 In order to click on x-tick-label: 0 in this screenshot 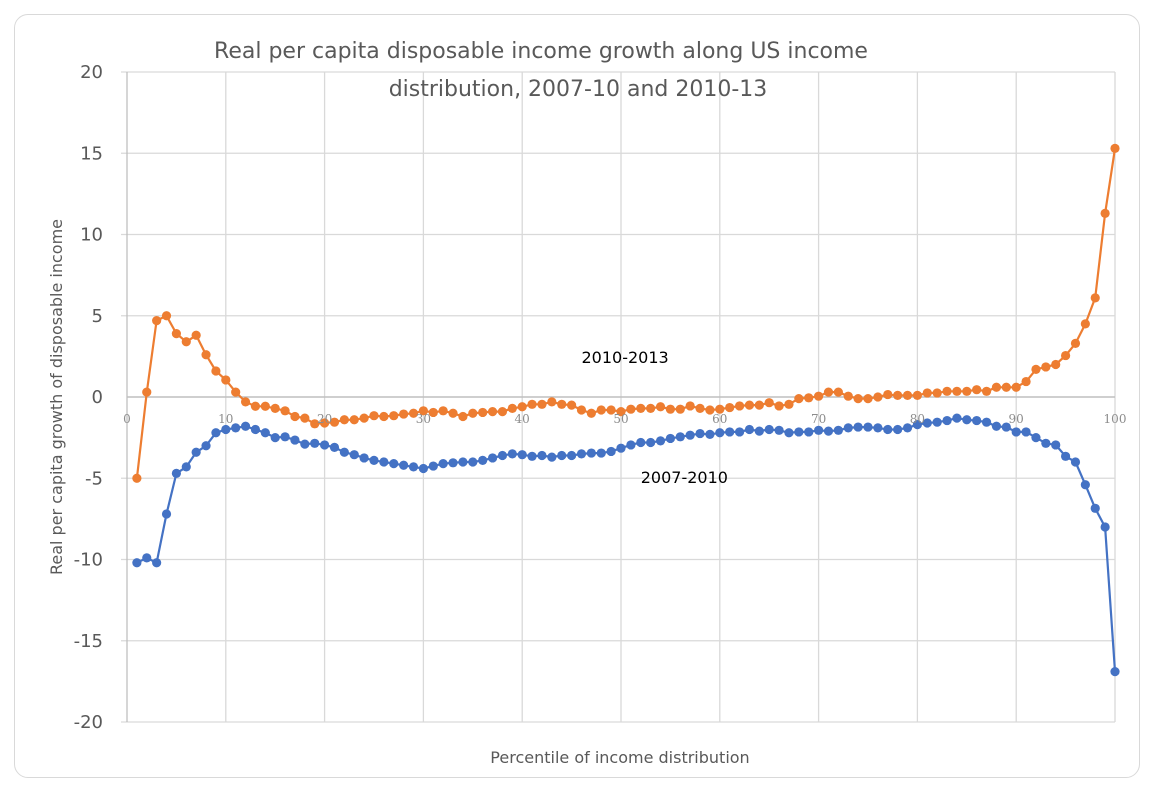, I will do `click(127, 419)`.